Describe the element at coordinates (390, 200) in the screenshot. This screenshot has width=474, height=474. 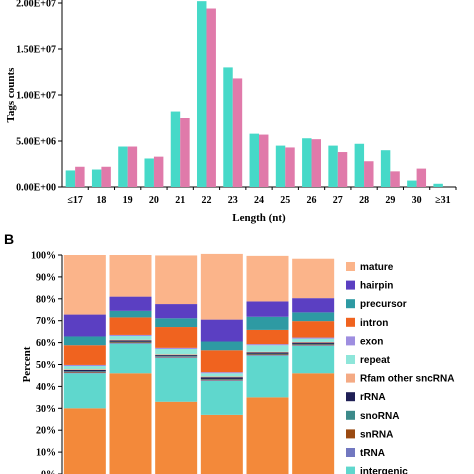
I see `x-tick-label: 29` at that location.